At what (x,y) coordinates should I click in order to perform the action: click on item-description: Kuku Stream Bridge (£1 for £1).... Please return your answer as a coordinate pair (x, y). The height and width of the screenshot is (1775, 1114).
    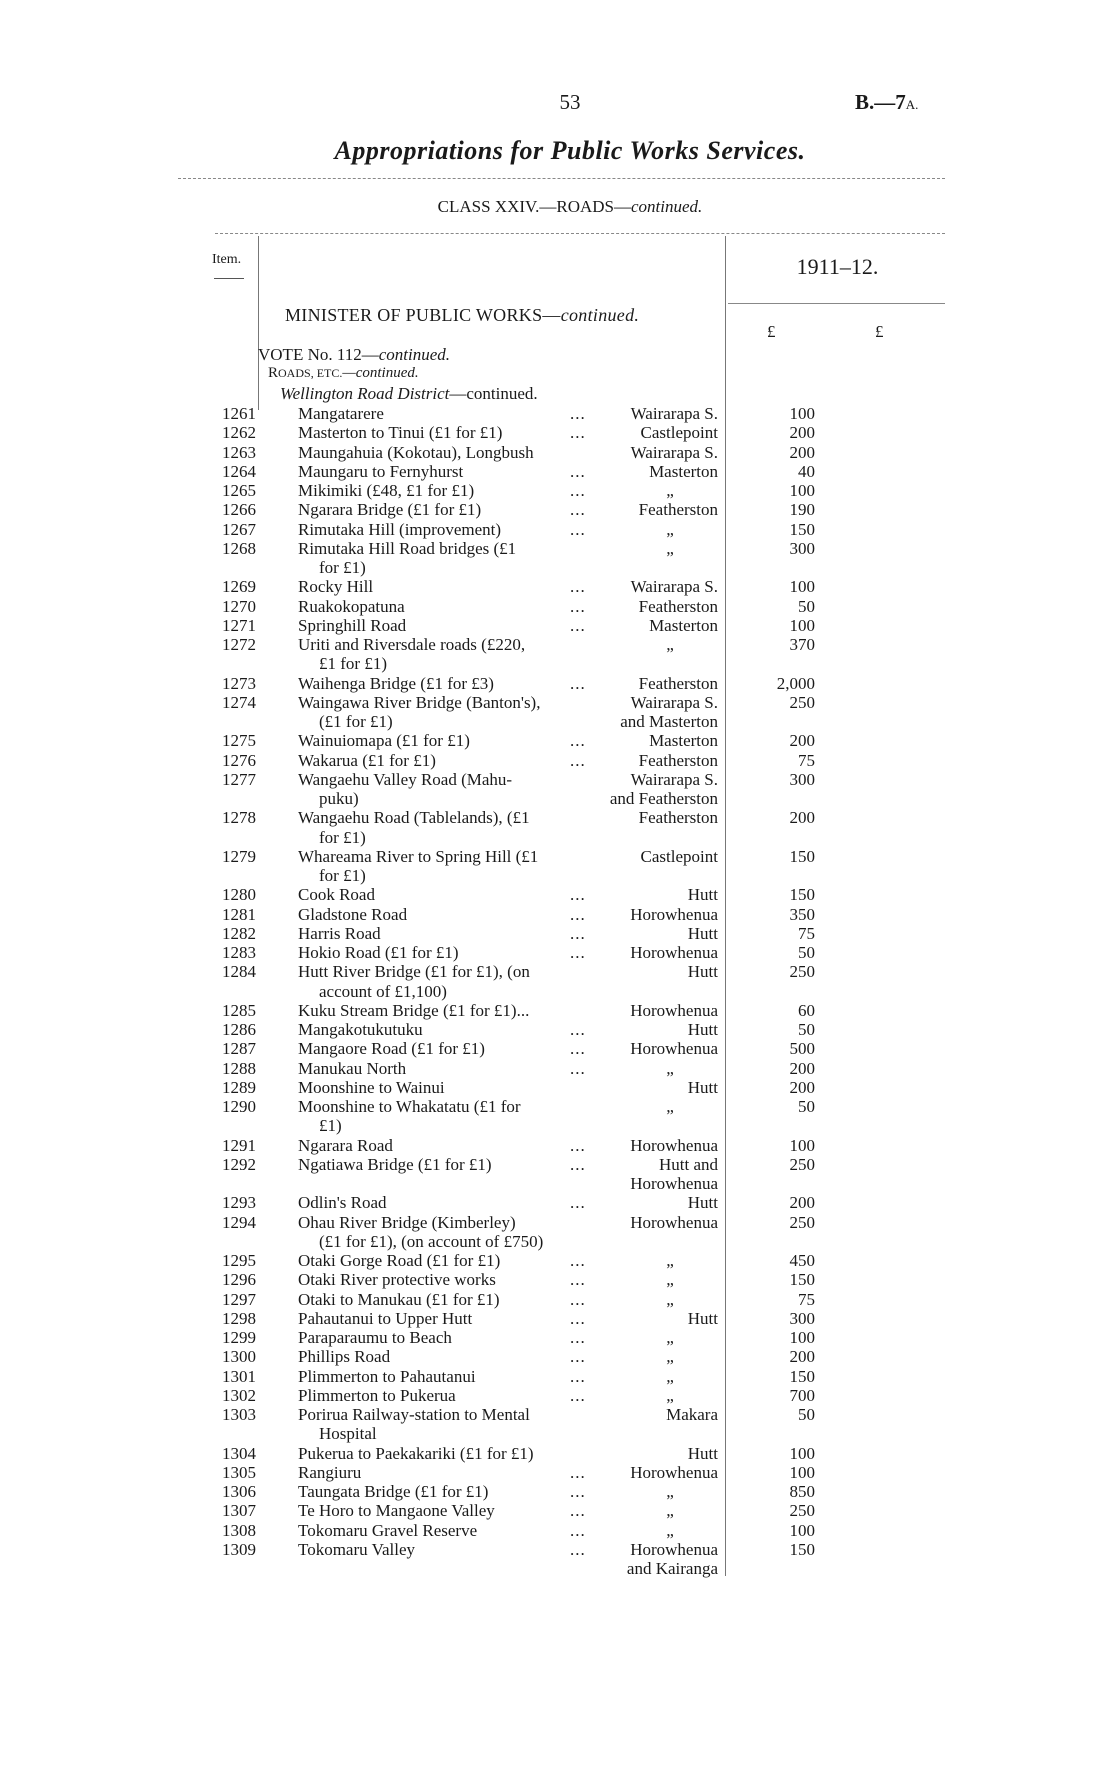
    Looking at the image, I should click on (414, 1010).